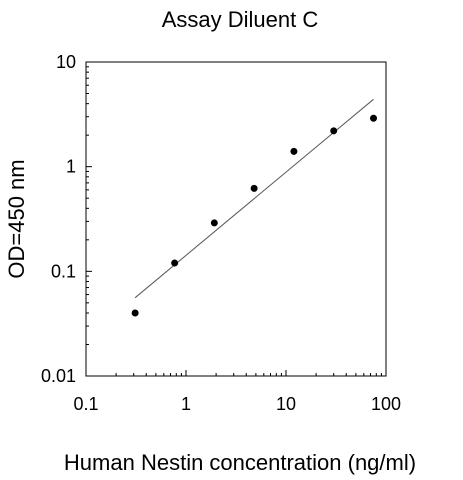  I want to click on y-tick-label: 10, so click(66, 62).